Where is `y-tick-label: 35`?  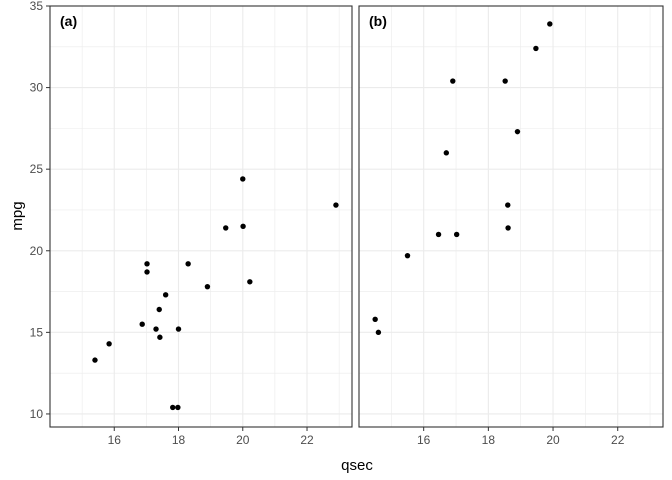 y-tick-label: 35 is located at coordinates (37, 6).